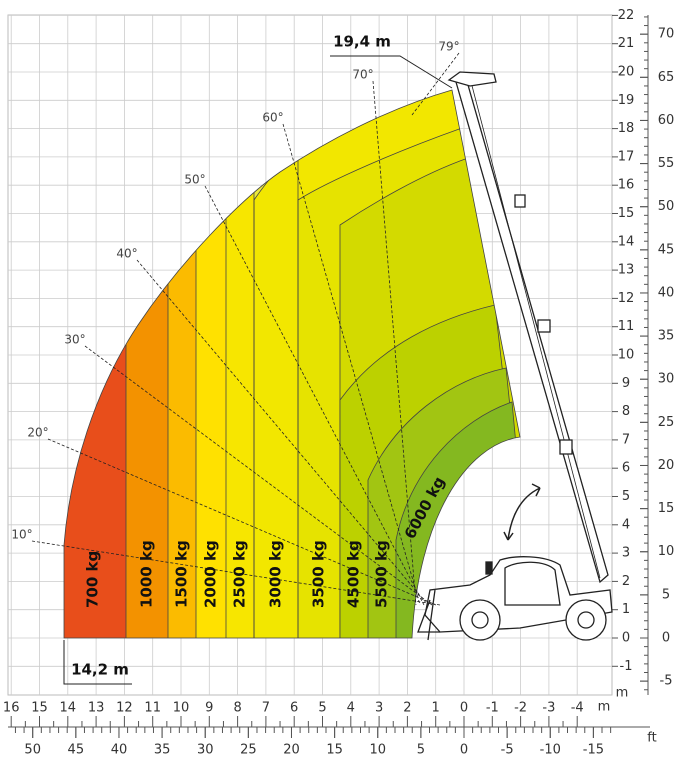  Describe the element at coordinates (126, 254) in the screenshot. I see `angle-label: 40°` at that location.